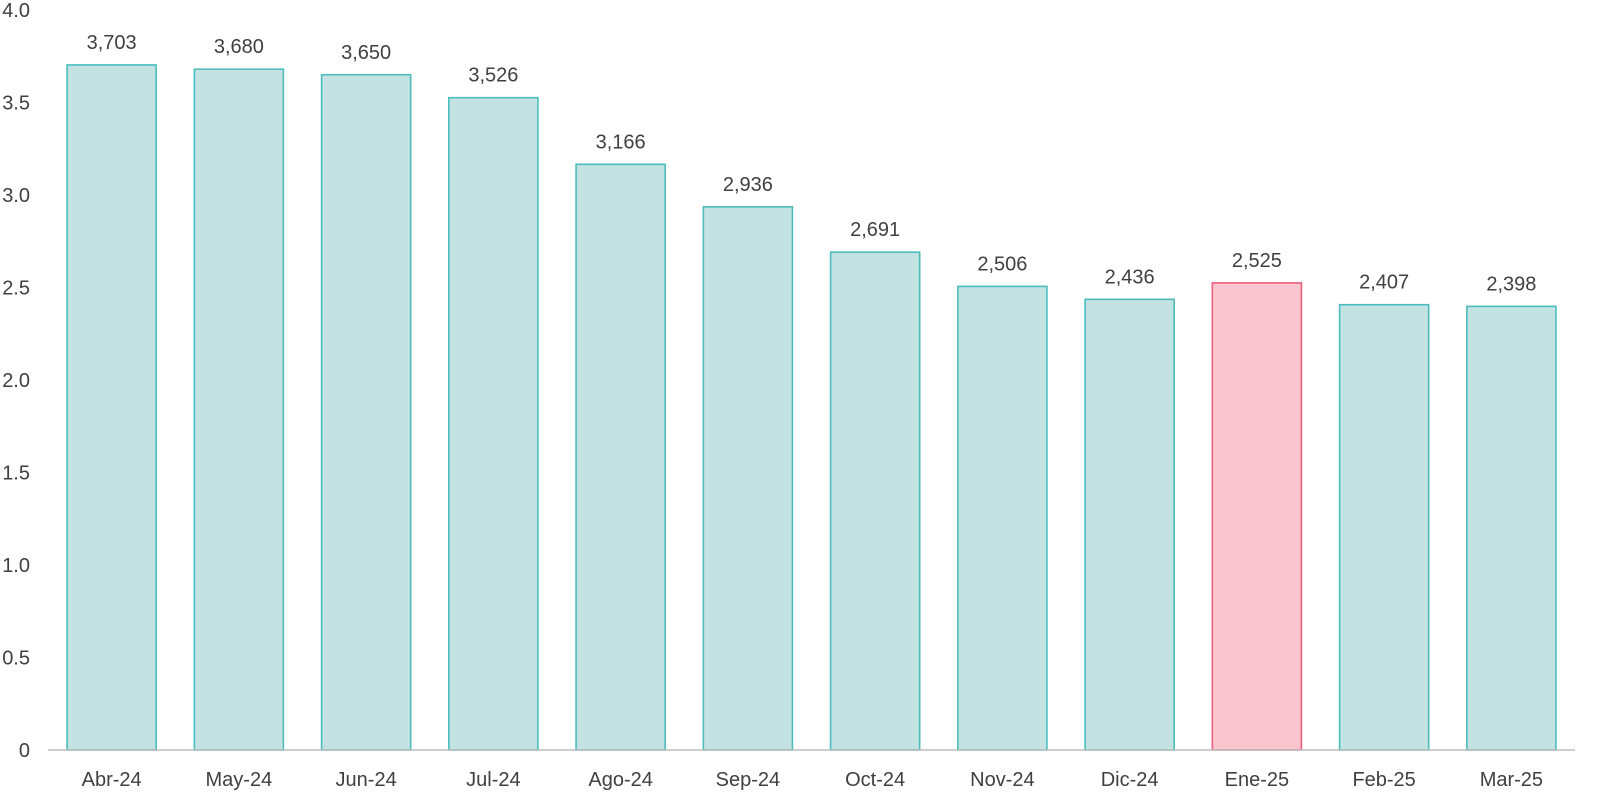 The width and height of the screenshot is (1600, 800). Describe the element at coordinates (366, 780) in the screenshot. I see `x-tick-label: Jun-24` at that location.